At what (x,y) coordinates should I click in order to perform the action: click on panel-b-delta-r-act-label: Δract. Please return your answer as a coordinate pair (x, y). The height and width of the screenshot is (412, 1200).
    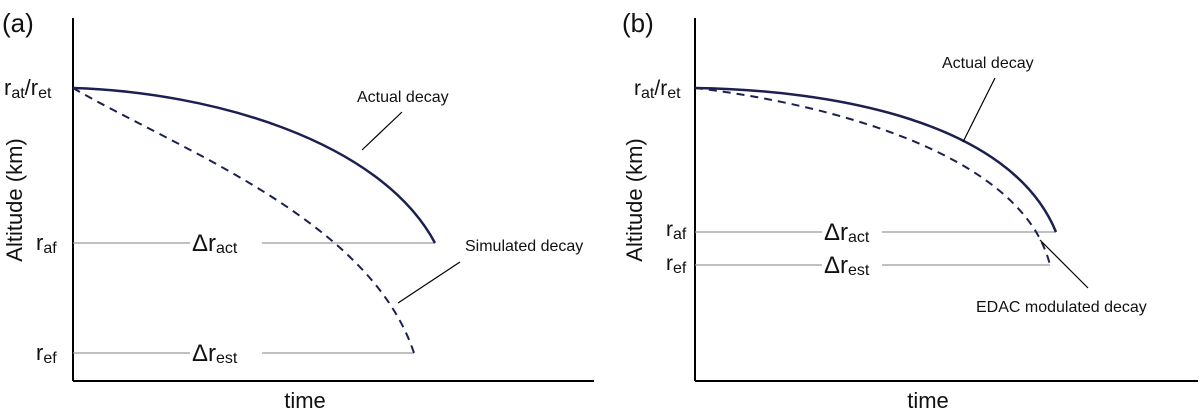
    Looking at the image, I should click on (847, 232).